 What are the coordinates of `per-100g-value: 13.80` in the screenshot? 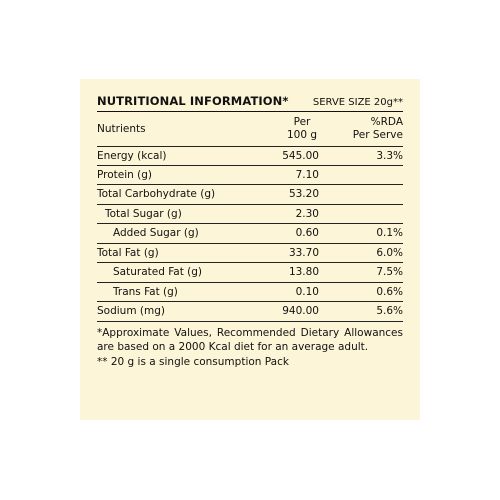 It's located at (303, 272).